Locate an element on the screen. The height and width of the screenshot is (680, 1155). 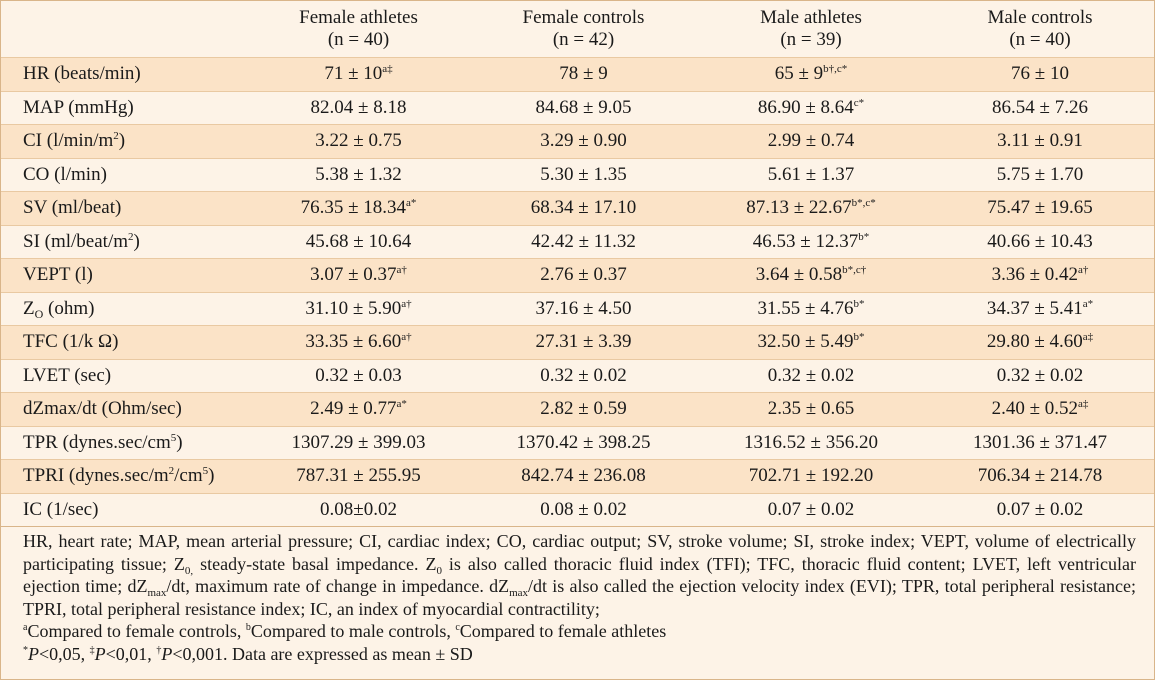
row-label: TFC (1/k Ω) is located at coordinates (123, 342).